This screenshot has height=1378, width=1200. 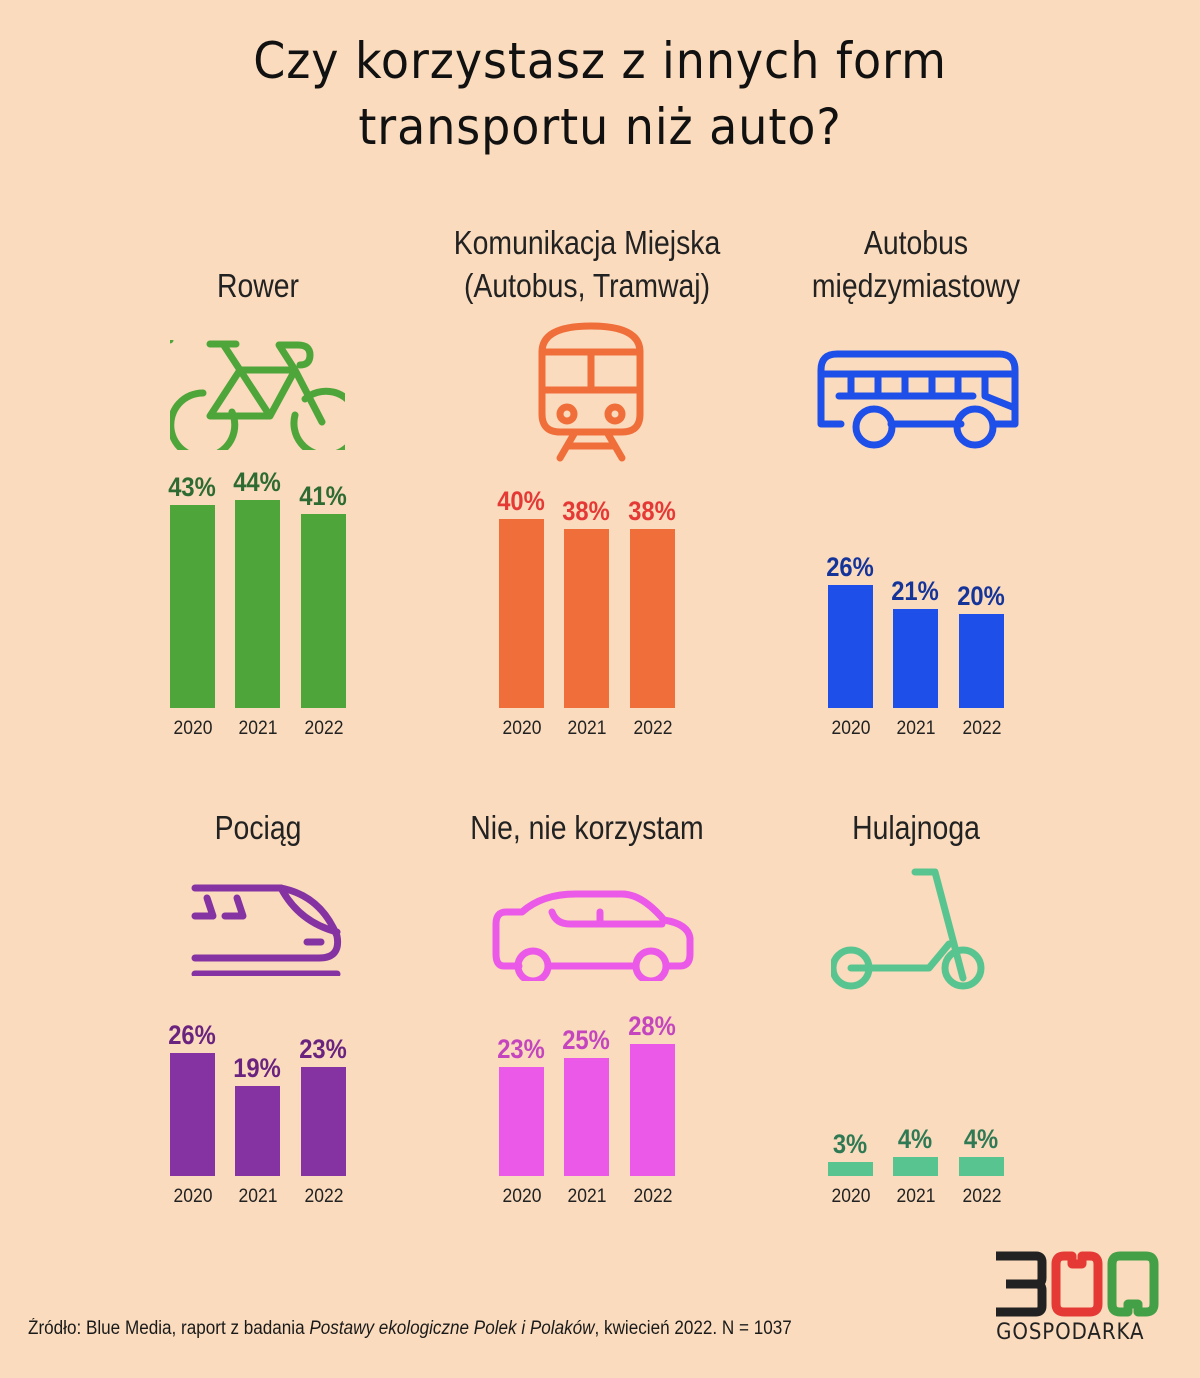 What do you see at coordinates (587, 242) in the screenshot?
I see `panel-title: Komunikacja Miejska` at bounding box center [587, 242].